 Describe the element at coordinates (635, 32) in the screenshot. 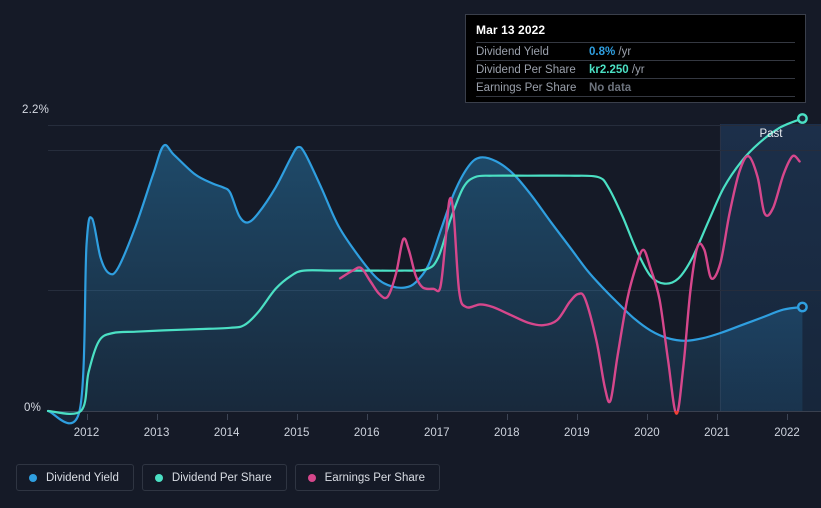

I see `tooltip-date: Mar 13 2022` at that location.